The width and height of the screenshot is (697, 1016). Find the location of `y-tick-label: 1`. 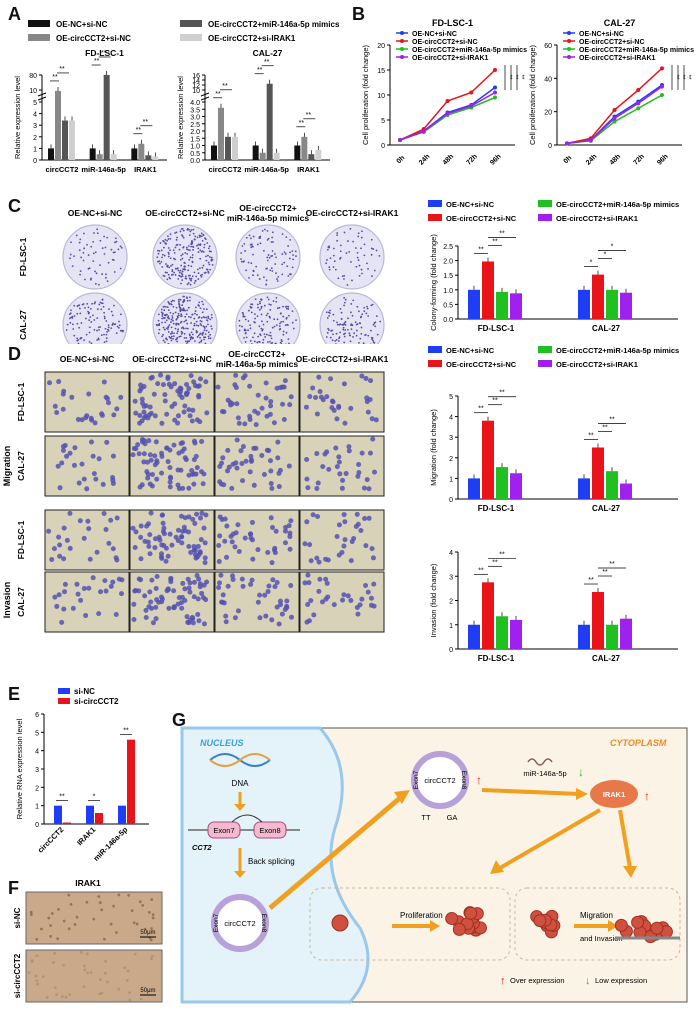

y-tick-label: 1 is located at coordinates (451, 626).